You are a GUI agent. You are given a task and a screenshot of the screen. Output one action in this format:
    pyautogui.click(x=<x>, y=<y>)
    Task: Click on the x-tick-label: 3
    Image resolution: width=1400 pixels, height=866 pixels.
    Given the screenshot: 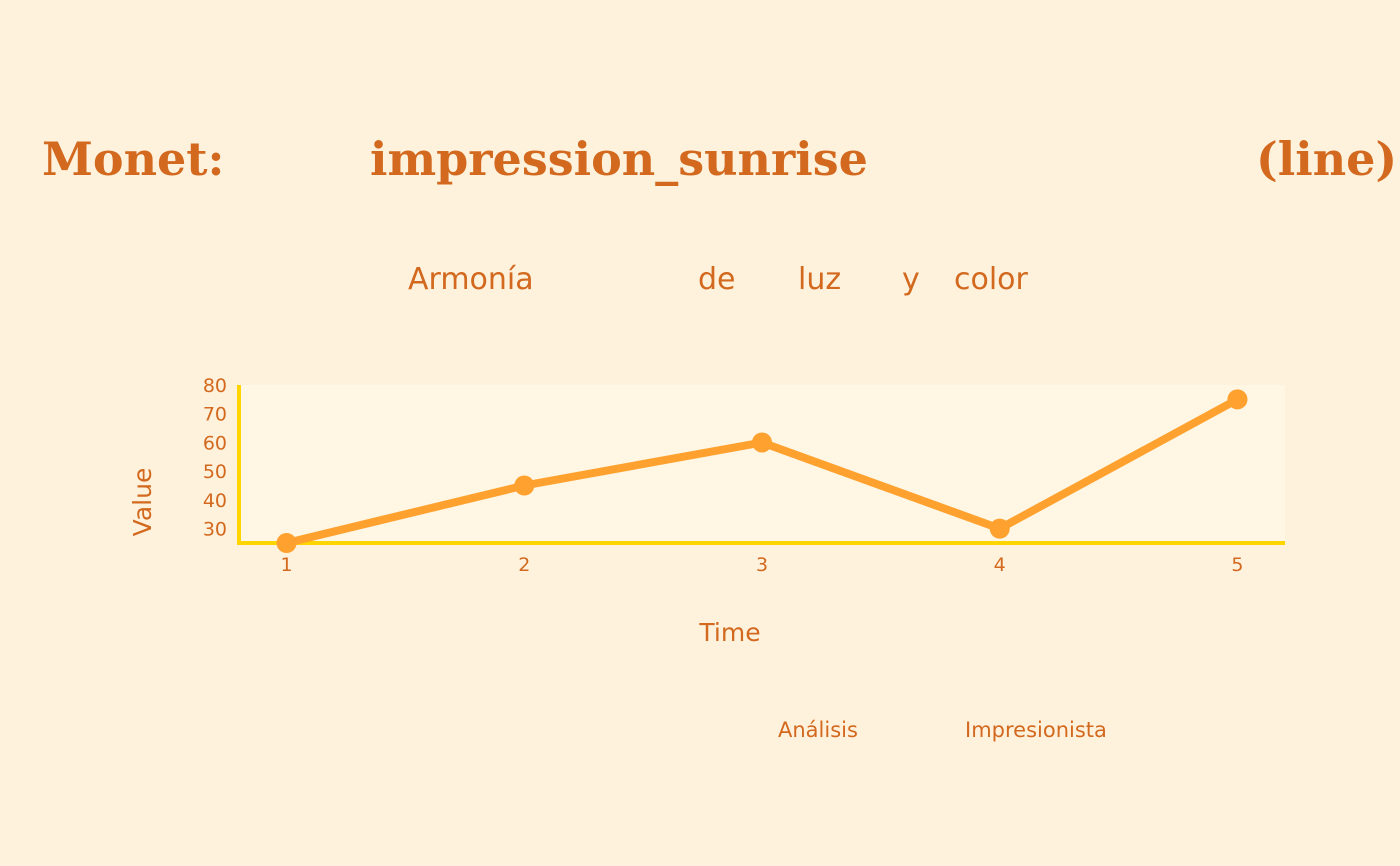 What is the action you would take?
    pyautogui.click(x=762, y=565)
    